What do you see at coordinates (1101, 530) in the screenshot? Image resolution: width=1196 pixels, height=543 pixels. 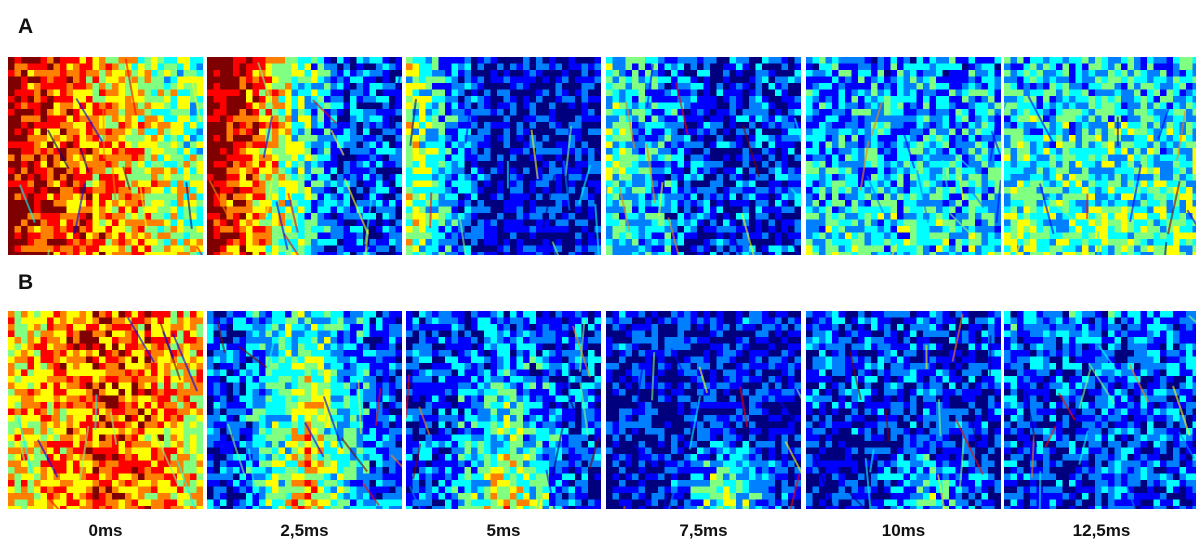 I see `time-label-12-5ms: 12,5ms` at bounding box center [1101, 530].